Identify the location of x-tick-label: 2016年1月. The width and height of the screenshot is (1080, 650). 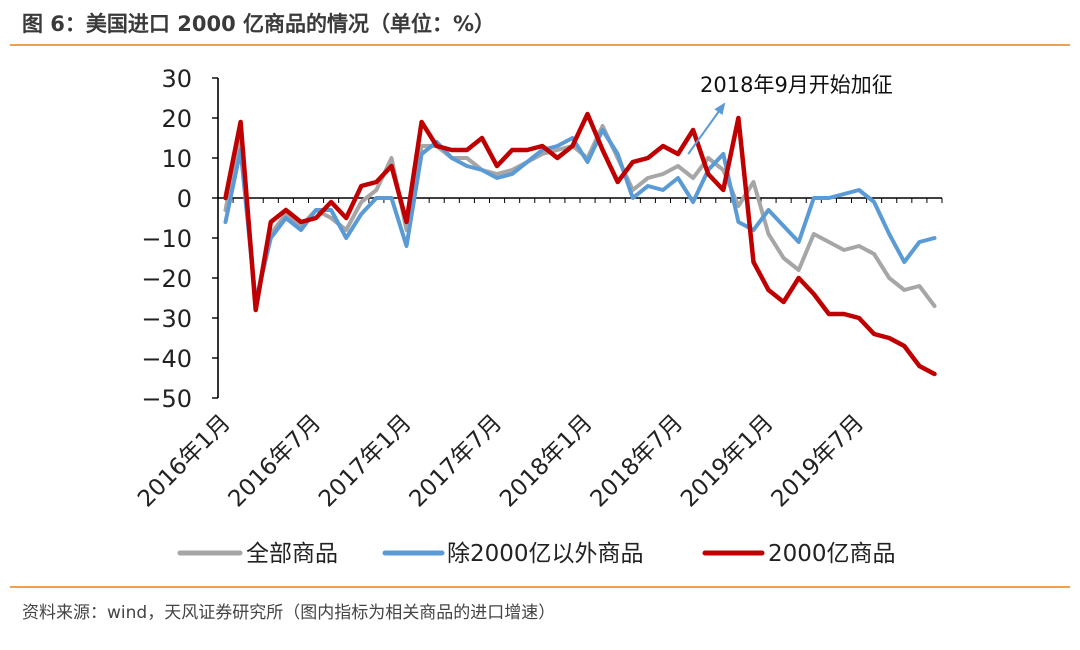
(184, 461).